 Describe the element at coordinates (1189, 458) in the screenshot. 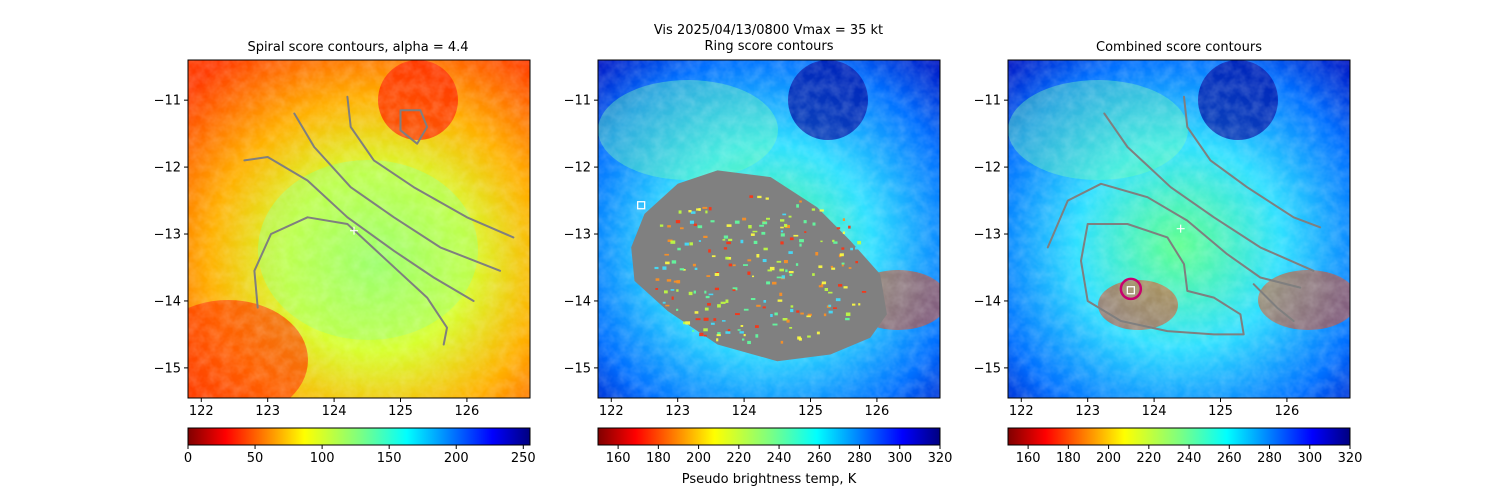

I see `colorbar-tick-label: 240` at that location.